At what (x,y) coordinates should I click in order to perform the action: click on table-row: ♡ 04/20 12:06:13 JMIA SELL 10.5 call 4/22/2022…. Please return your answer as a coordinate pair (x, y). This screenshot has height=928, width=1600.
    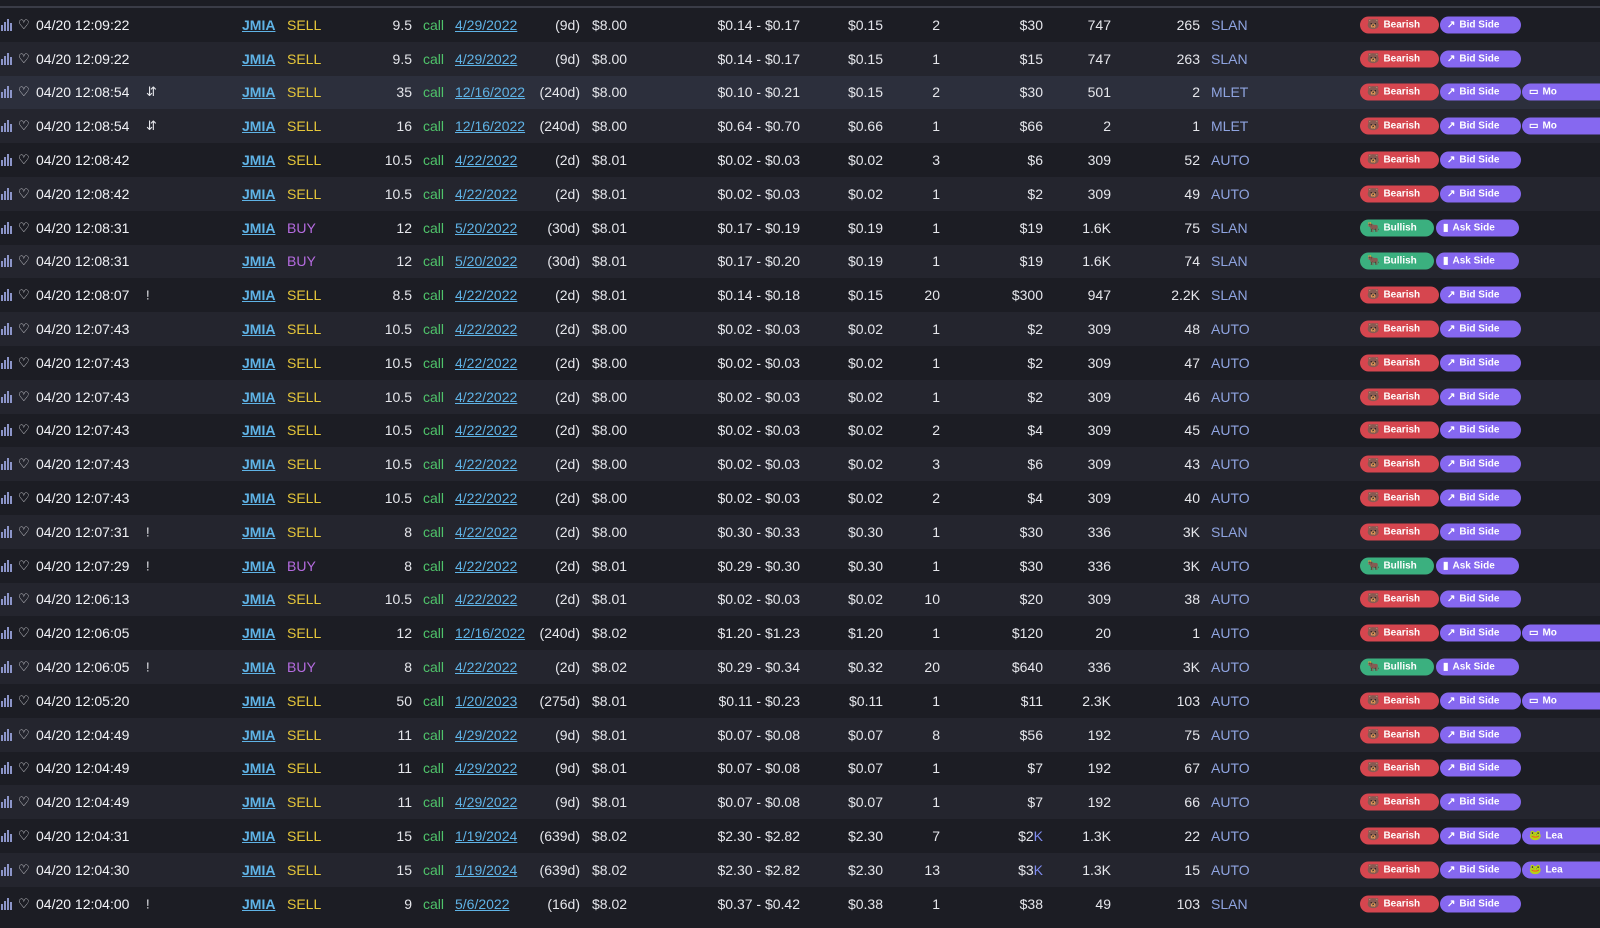
    Looking at the image, I should click on (800, 599).